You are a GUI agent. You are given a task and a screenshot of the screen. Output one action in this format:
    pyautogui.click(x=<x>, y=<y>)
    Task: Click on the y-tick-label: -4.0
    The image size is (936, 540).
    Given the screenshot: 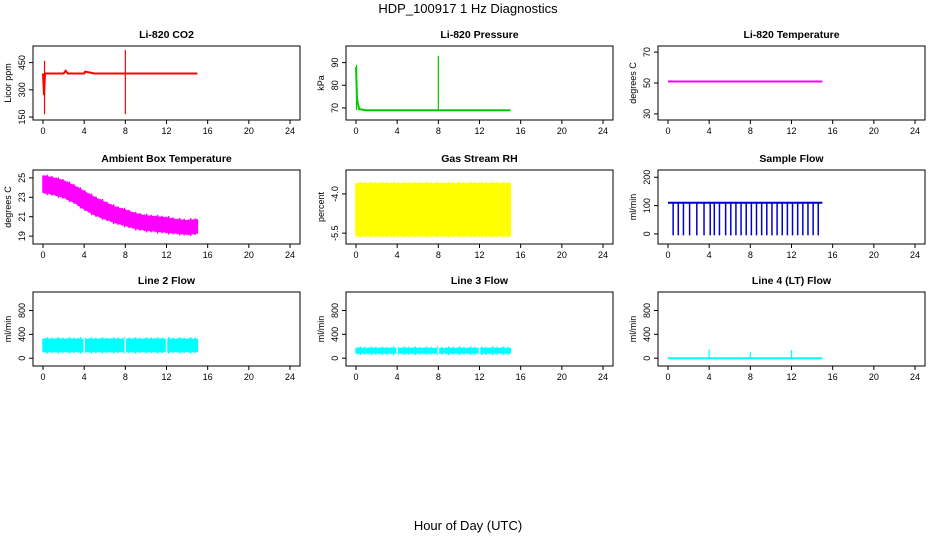 What is the action you would take?
    pyautogui.click(x=335, y=194)
    